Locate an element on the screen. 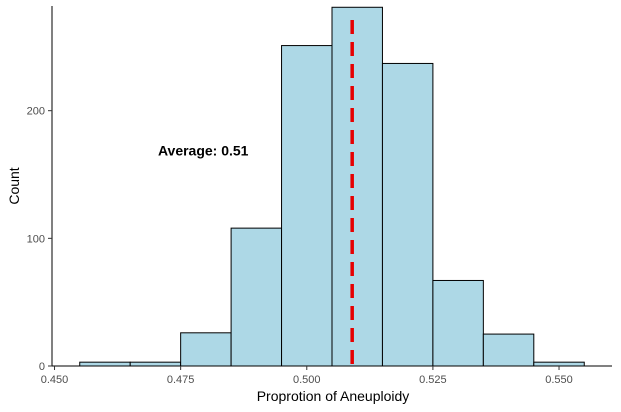  x-tick-label: 0.500 is located at coordinates (307, 380).